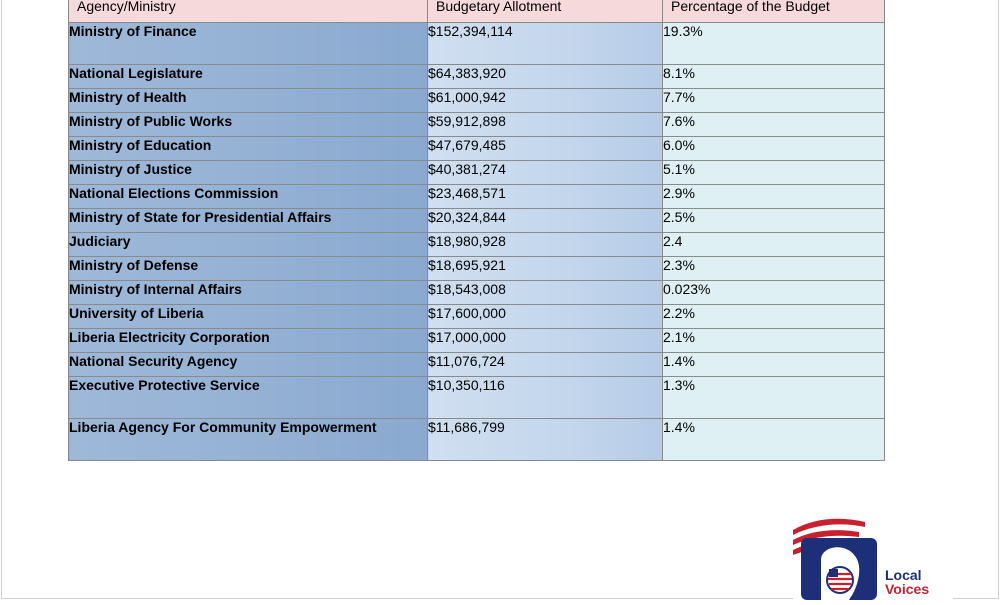  Describe the element at coordinates (773, 100) in the screenshot. I see `percentage-cell: 7.7%` at that location.